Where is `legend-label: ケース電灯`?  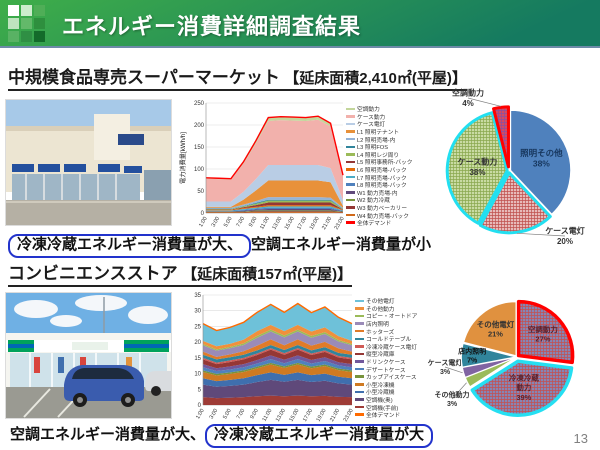 legend-label: ケース電灯 is located at coordinates (371, 125).